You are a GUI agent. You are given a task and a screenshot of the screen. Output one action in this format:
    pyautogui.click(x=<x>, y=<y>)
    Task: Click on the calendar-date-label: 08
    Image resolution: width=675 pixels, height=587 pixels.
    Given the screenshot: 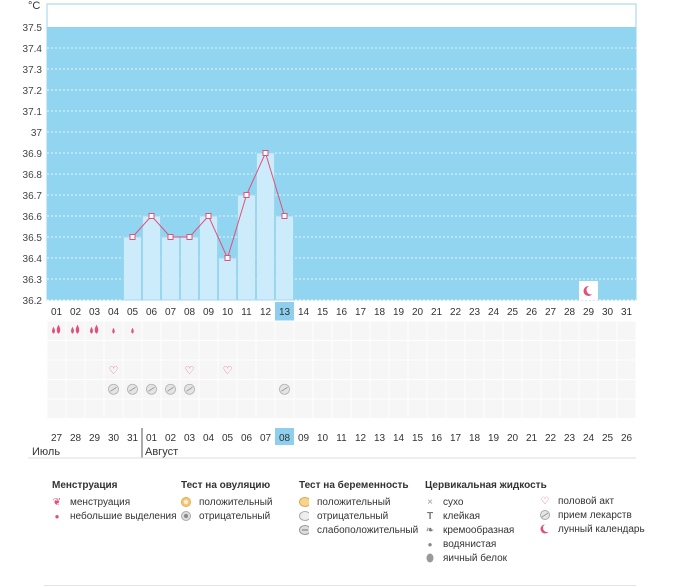 What is the action you would take?
    pyautogui.click(x=285, y=438)
    